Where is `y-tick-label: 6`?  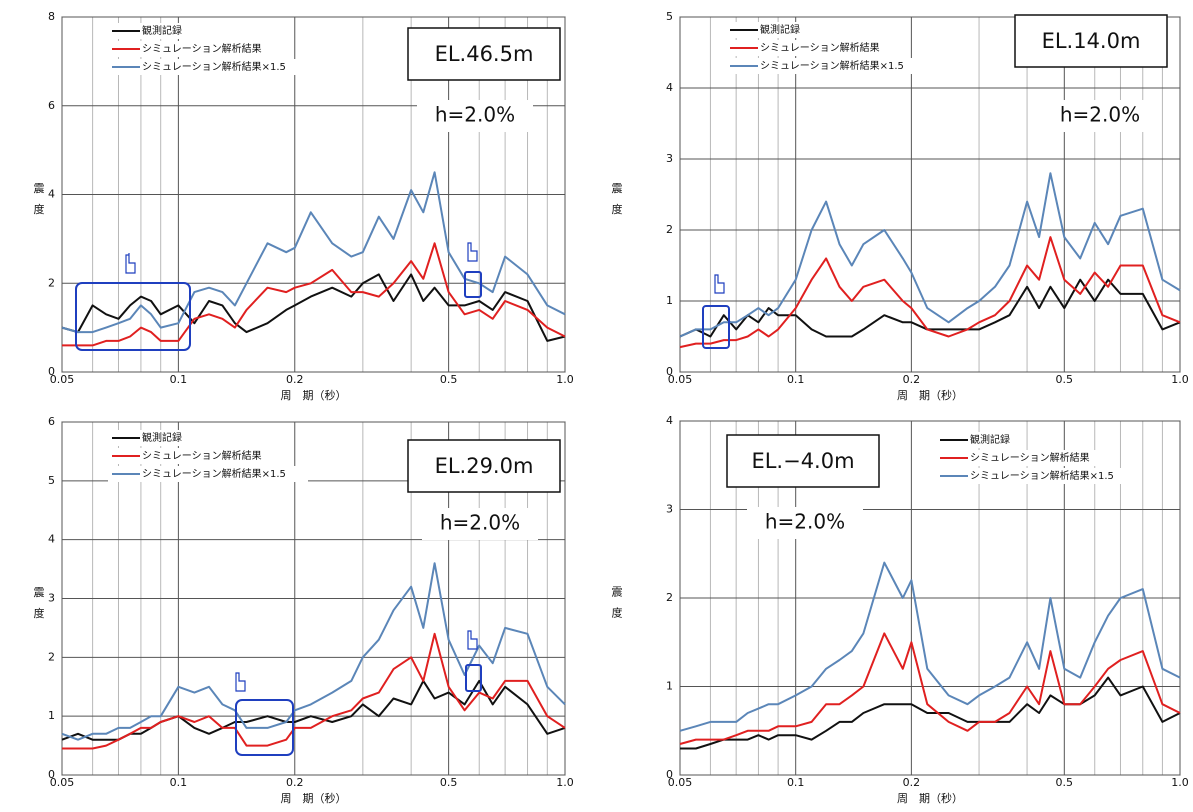 y-tick-label: 6 is located at coordinates (51, 105).